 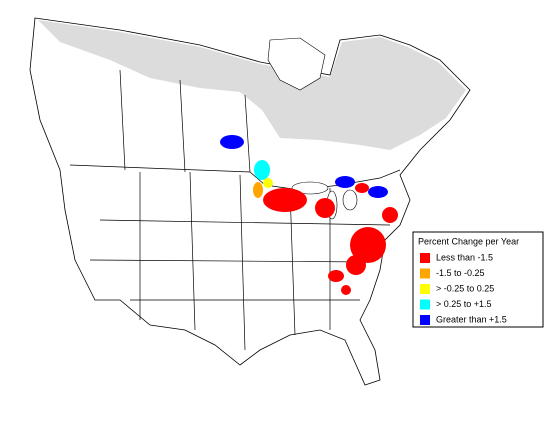 I want to click on legend-label: Less than -1.5, so click(x=464, y=257).